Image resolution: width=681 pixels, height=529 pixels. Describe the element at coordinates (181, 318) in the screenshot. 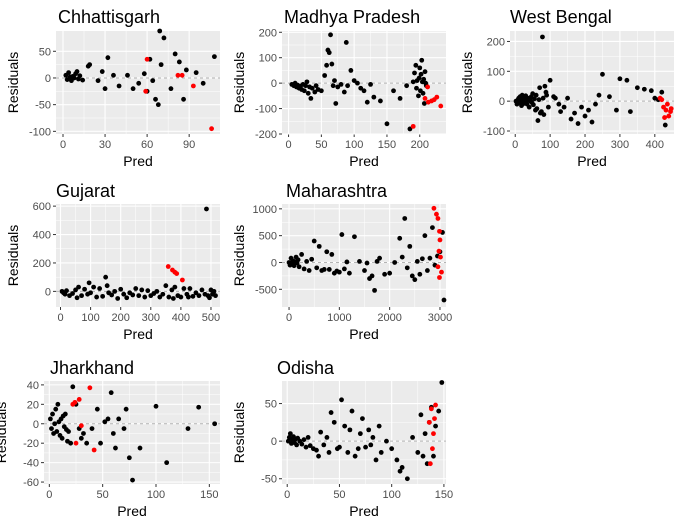

I see `x-tick-label: 400` at that location.